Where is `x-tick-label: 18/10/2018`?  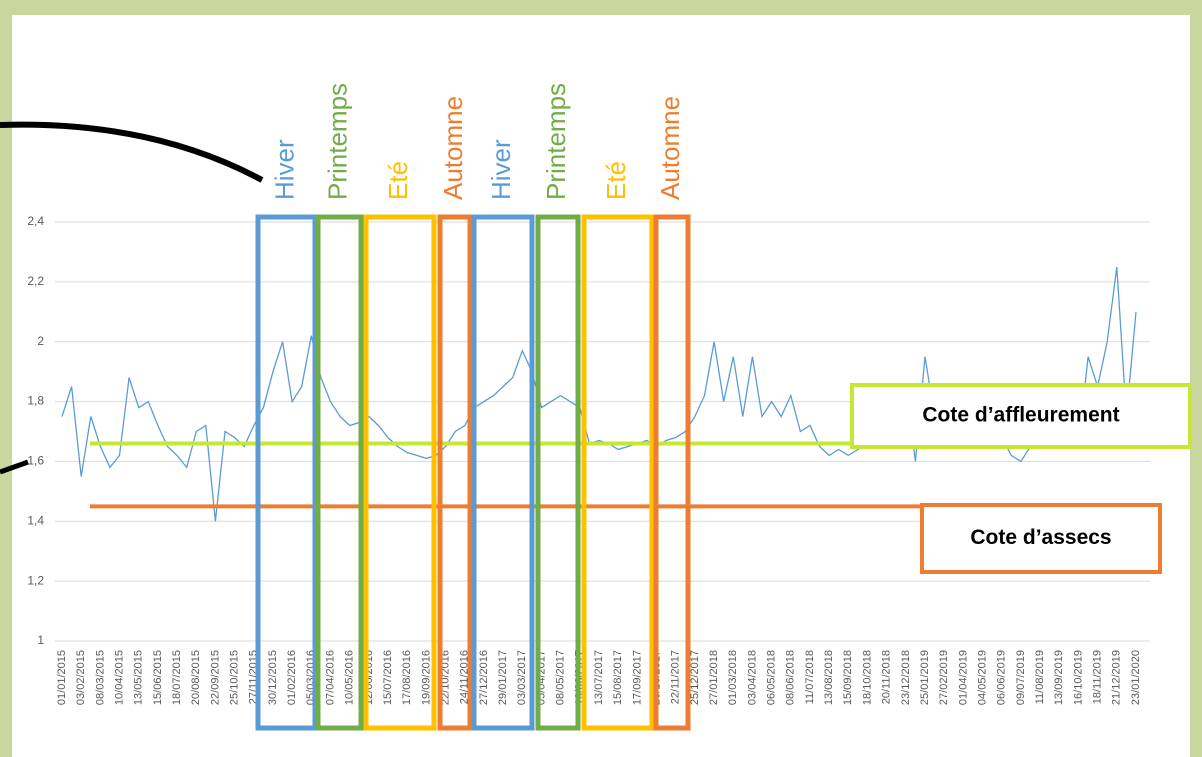
x-tick-label: 18/10/2018 is located at coordinates (867, 677).